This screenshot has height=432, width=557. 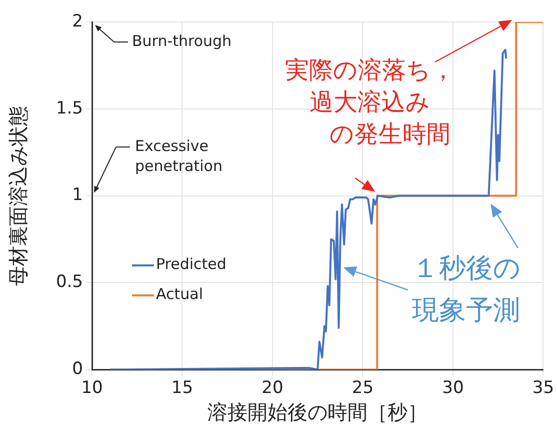 What do you see at coordinates (466, 289) in the screenshot?
I see `annotation: １秒後の現象予測` at bounding box center [466, 289].